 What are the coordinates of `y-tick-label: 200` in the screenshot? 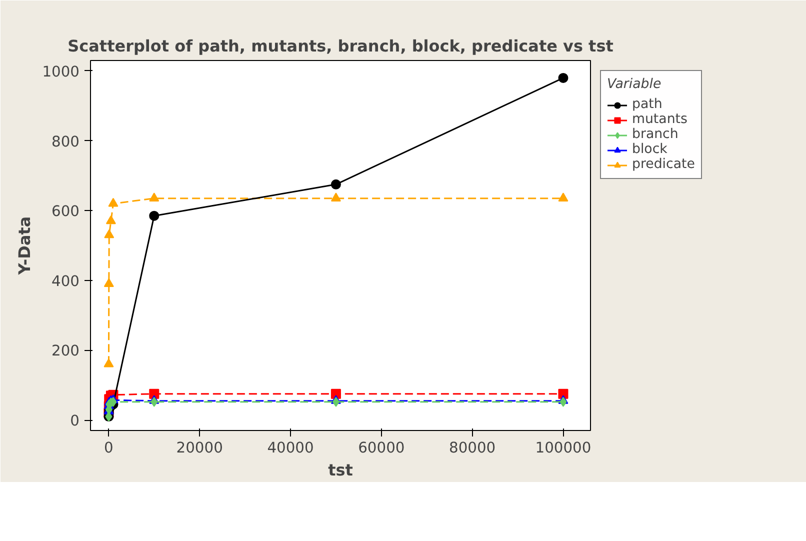 It's located at (66, 351).